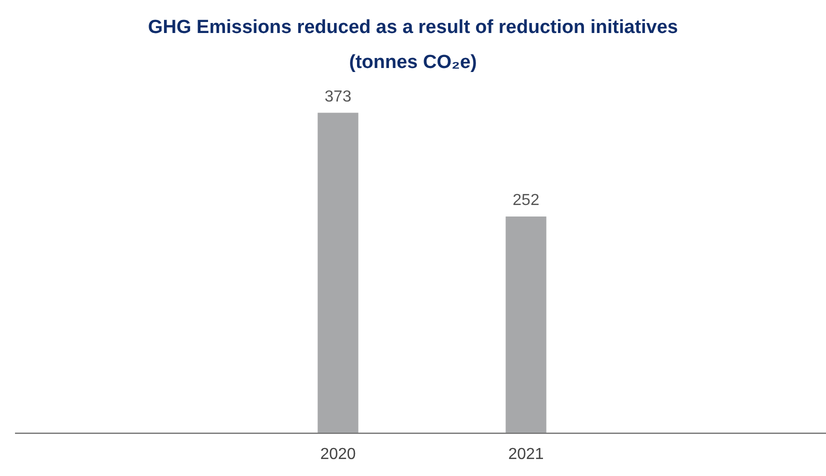 Image resolution: width=826 pixels, height=476 pixels. Describe the element at coordinates (338, 454) in the screenshot. I see `x-tick-label: 2020` at that location.